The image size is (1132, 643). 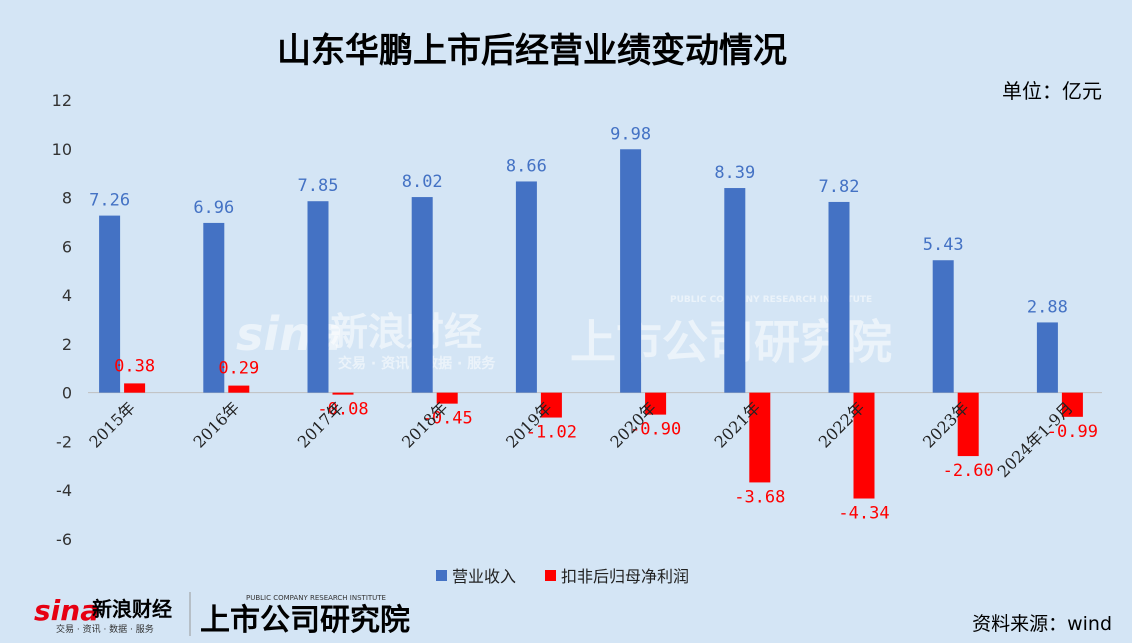 I want to click on legend-label-revenue: 营业收入, so click(x=484, y=576).